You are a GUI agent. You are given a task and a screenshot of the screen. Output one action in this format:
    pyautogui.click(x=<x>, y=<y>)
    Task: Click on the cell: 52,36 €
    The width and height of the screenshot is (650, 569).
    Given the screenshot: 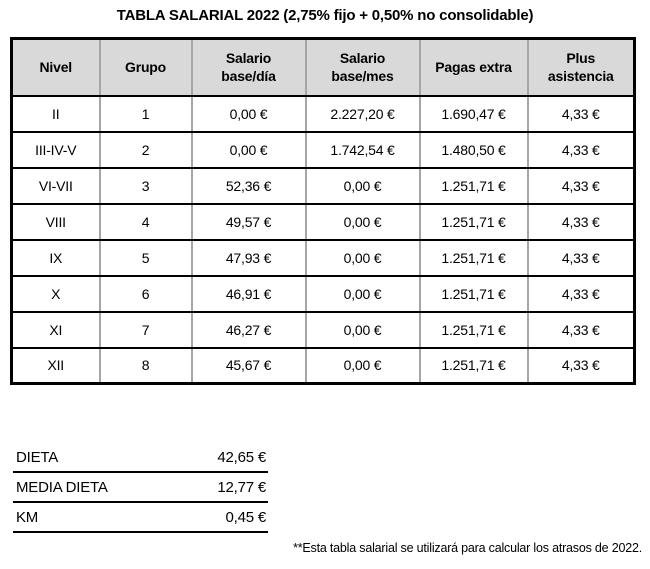 What is the action you would take?
    pyautogui.click(x=248, y=185)
    